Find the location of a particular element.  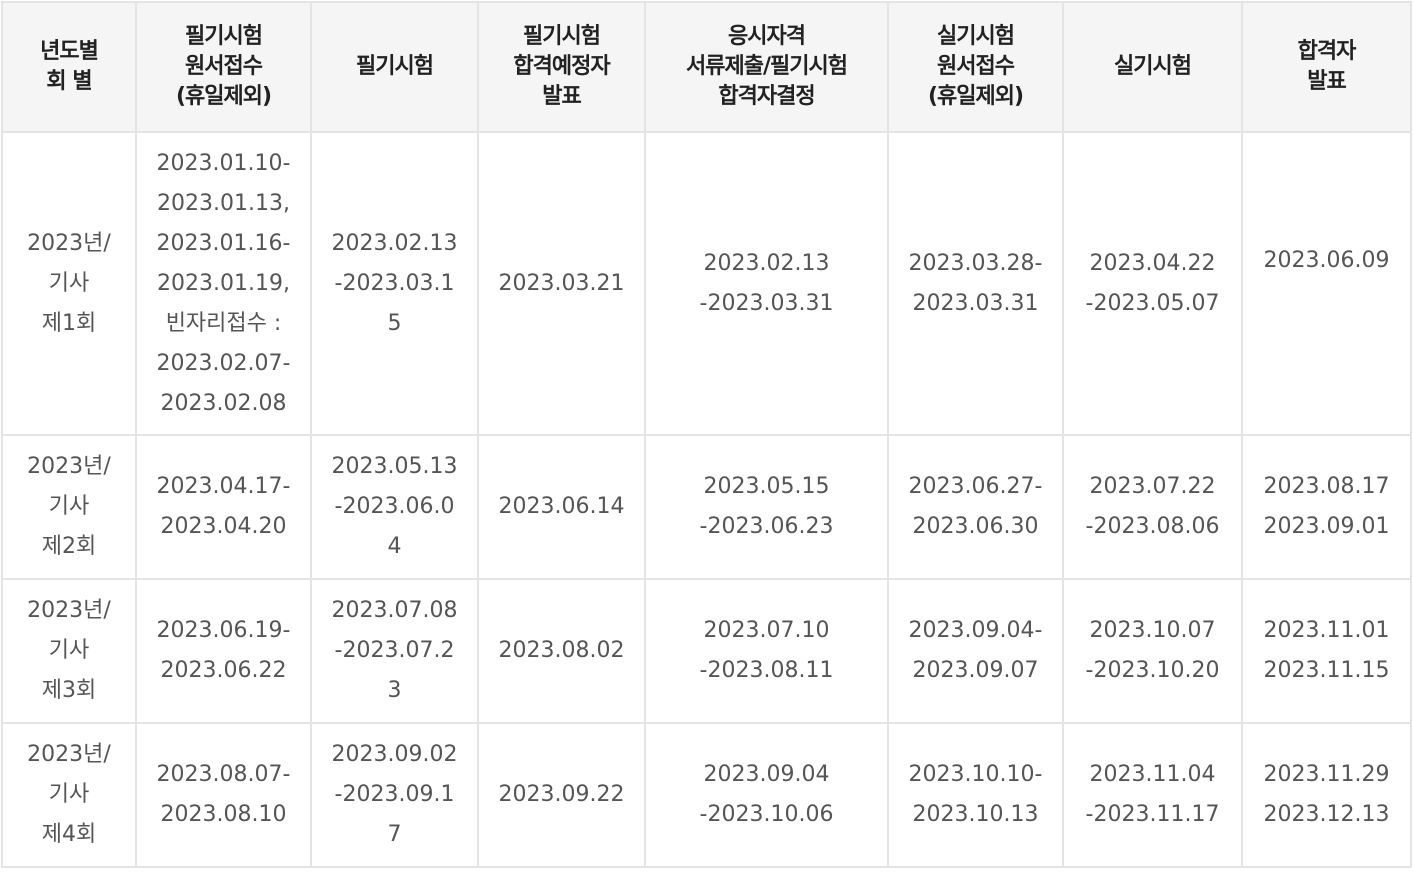

header-practical-application: 실기시험 원서접수 (휴일제외) is located at coordinates (975, 67).